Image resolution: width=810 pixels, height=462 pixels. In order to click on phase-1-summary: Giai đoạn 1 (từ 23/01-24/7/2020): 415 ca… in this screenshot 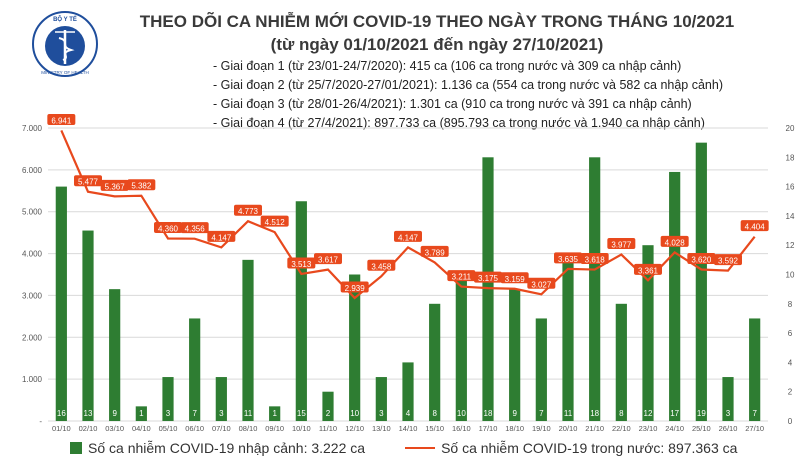, I will do `click(468, 66)`.